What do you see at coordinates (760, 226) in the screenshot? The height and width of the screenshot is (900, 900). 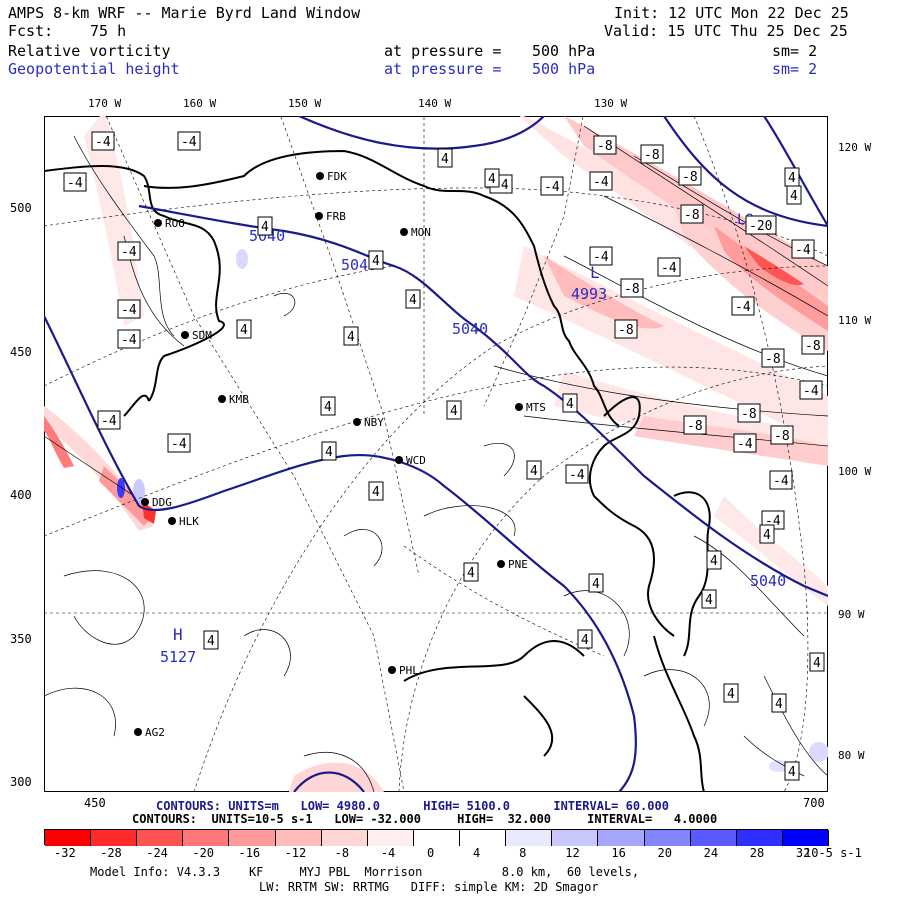 I see `svg-text: -20` at bounding box center [760, 226].